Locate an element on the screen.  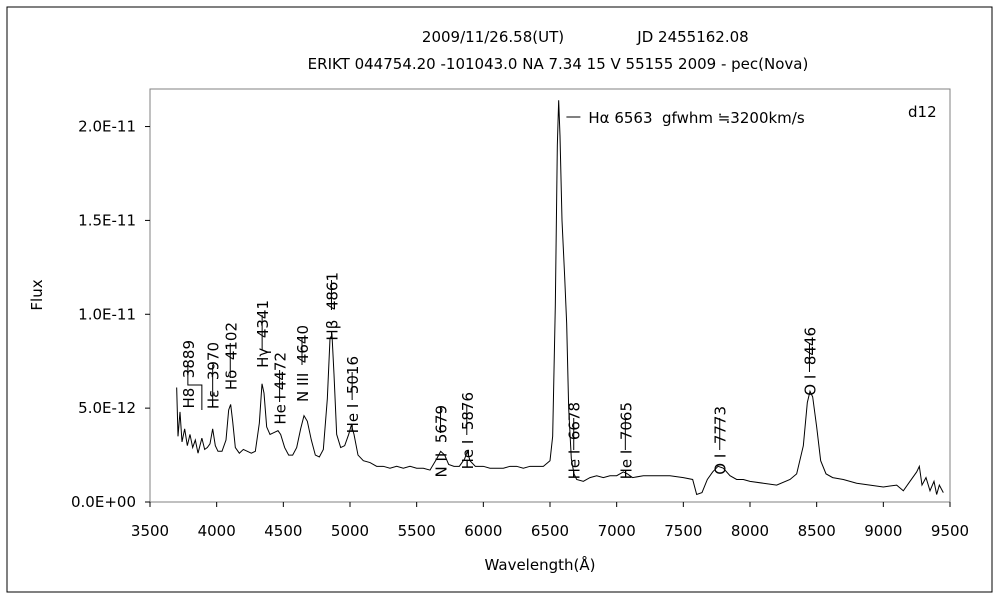
label-marker is located at coordinates (195, 387).